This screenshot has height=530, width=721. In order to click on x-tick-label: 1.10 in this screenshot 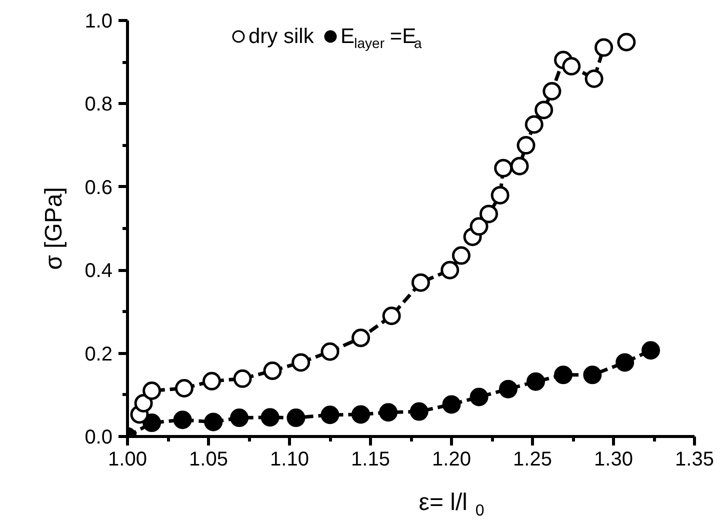, I will do `click(289, 459)`.